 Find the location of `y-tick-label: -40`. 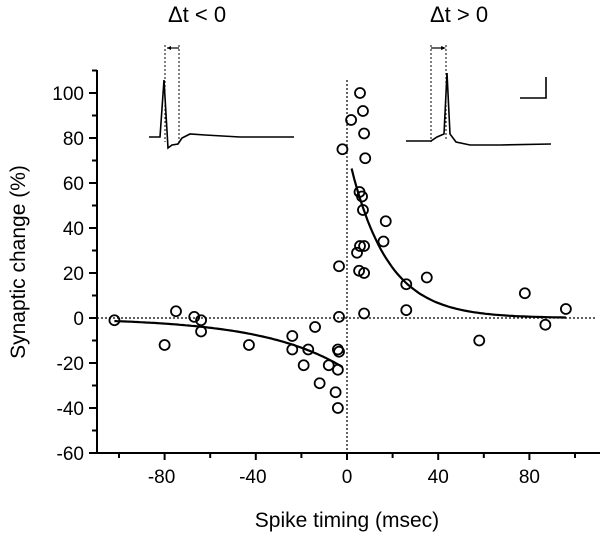

y-tick-label: -40 is located at coordinates (70, 409).